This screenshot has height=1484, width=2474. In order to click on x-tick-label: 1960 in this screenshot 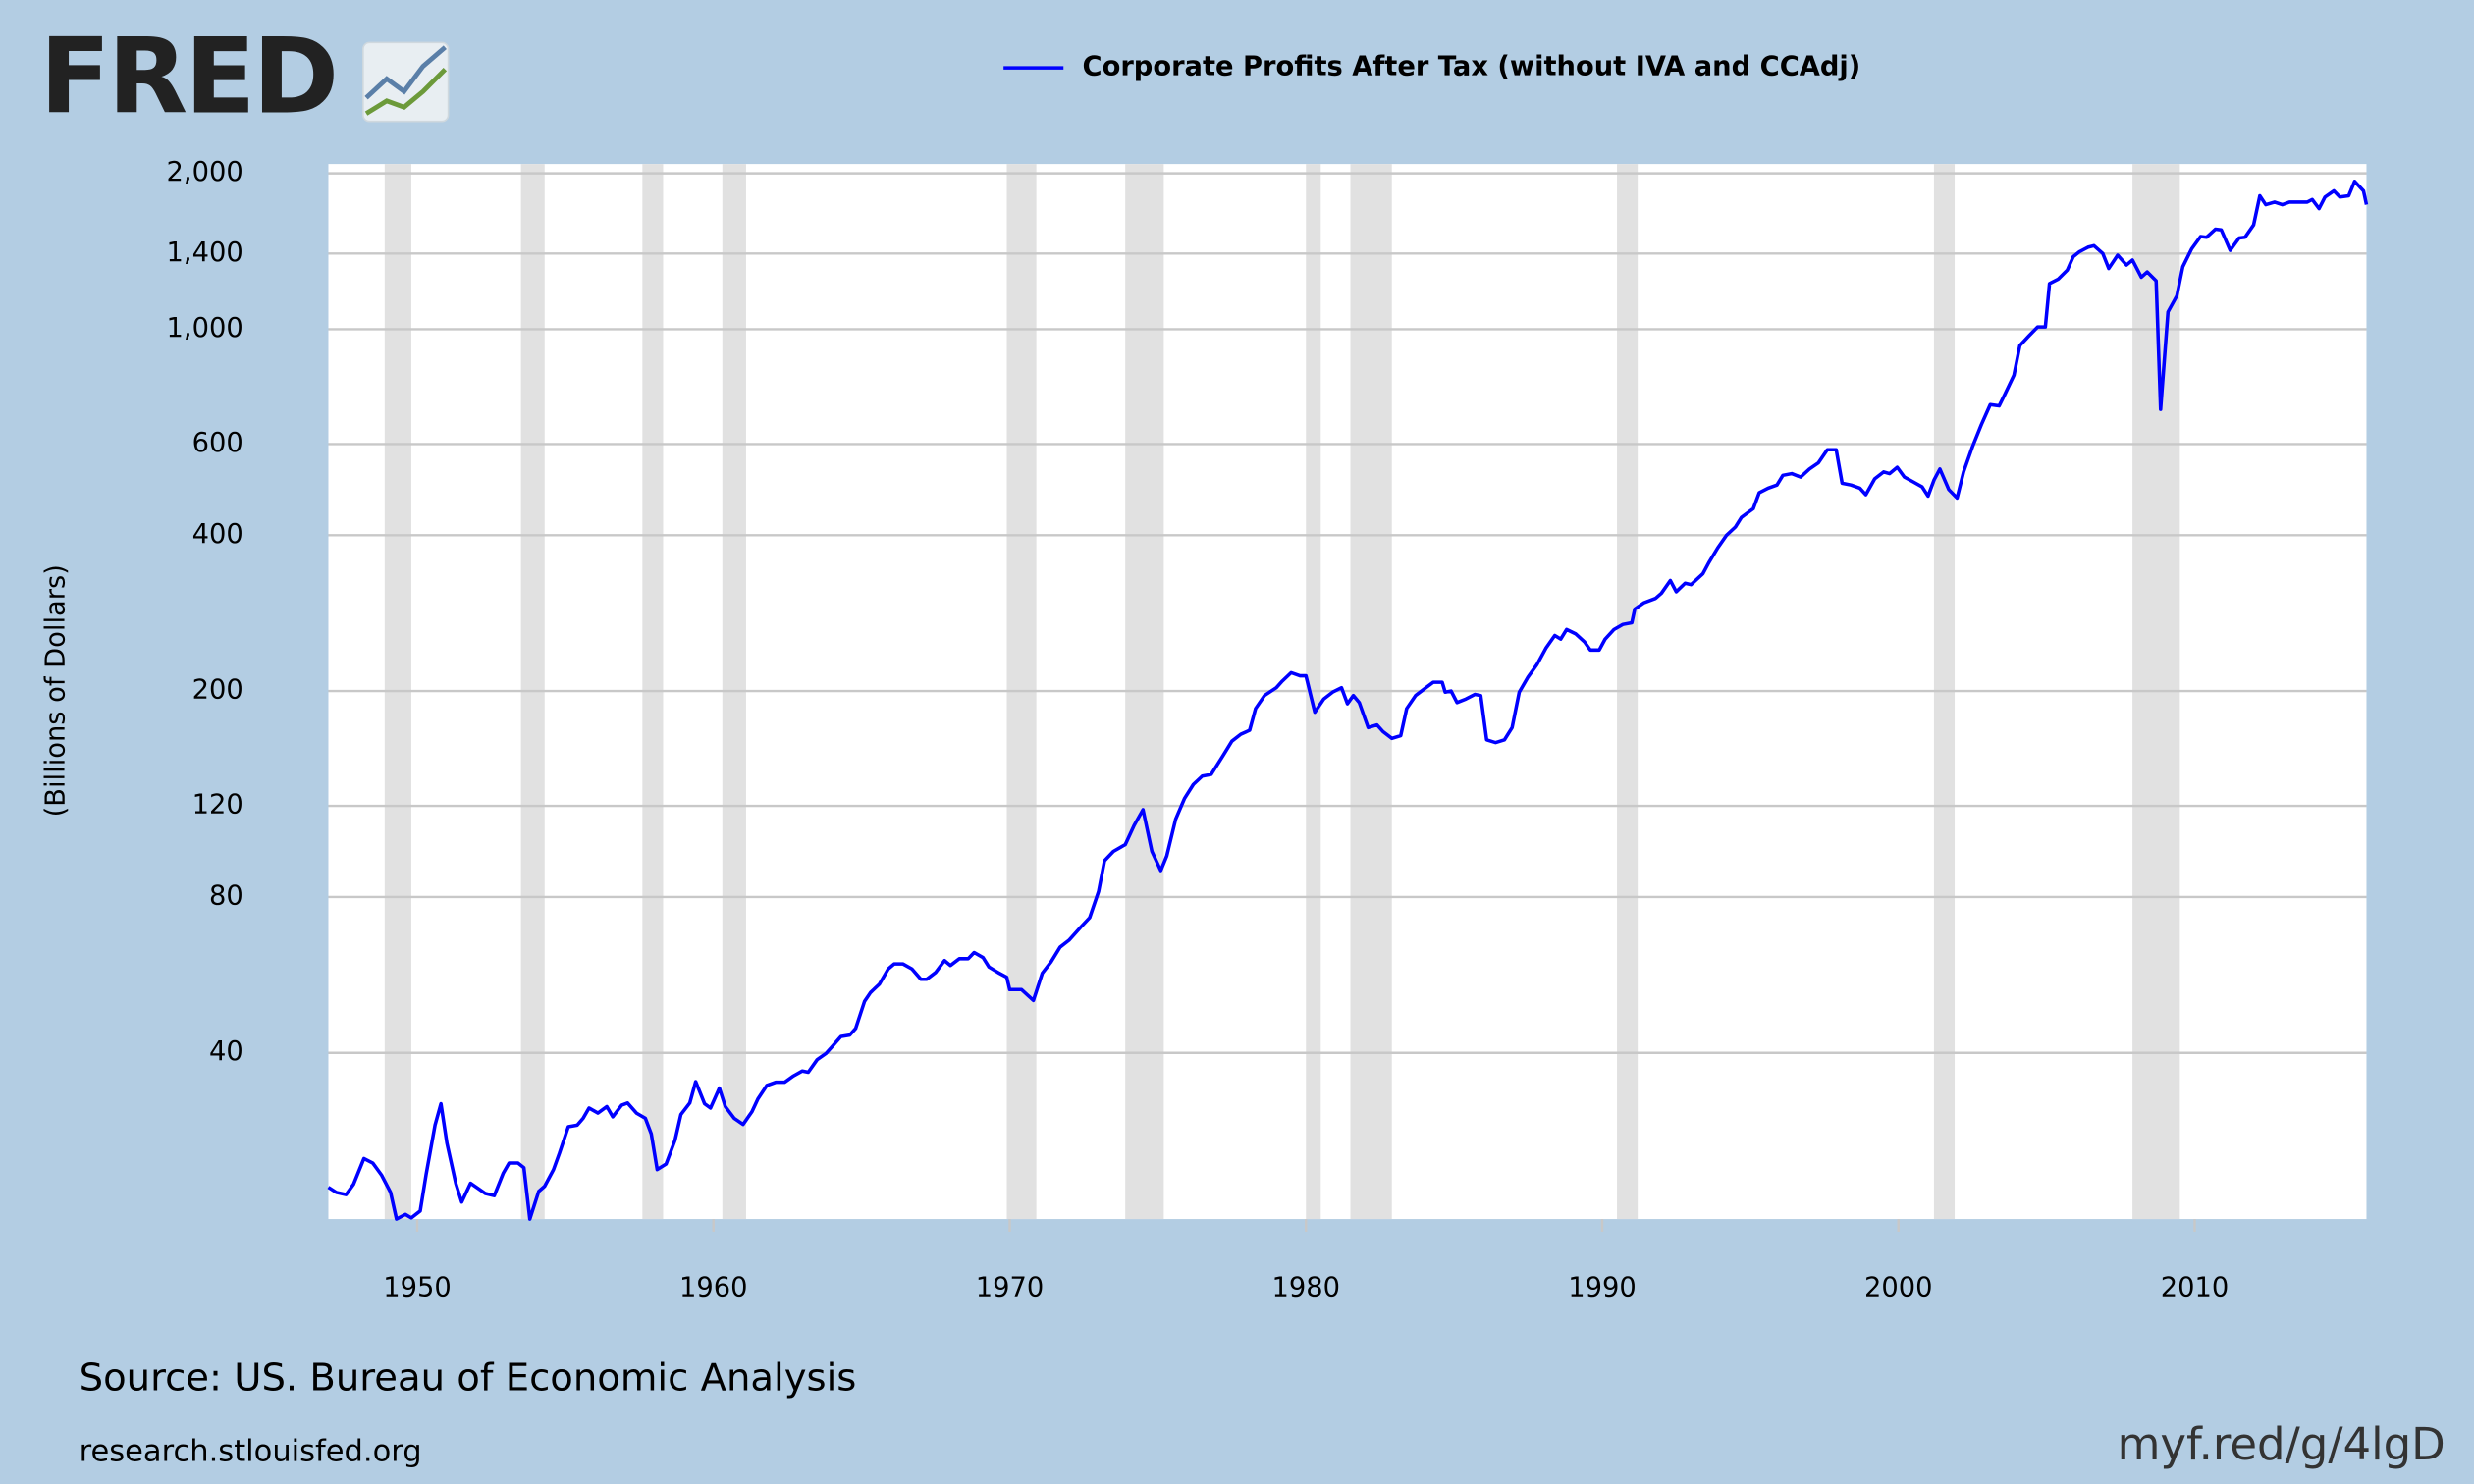, I will do `click(713, 1287)`.